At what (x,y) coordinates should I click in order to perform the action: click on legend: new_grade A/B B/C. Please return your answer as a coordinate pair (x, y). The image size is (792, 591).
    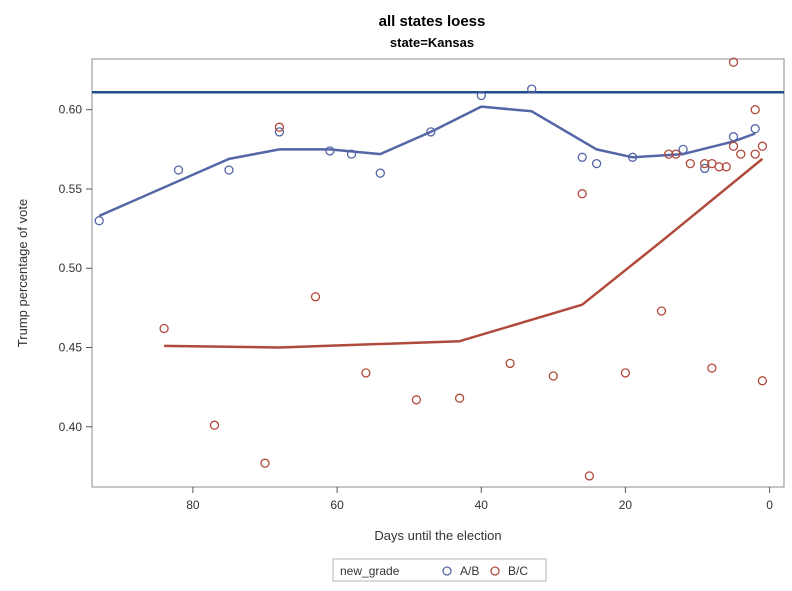
    Looking at the image, I should click on (439, 570).